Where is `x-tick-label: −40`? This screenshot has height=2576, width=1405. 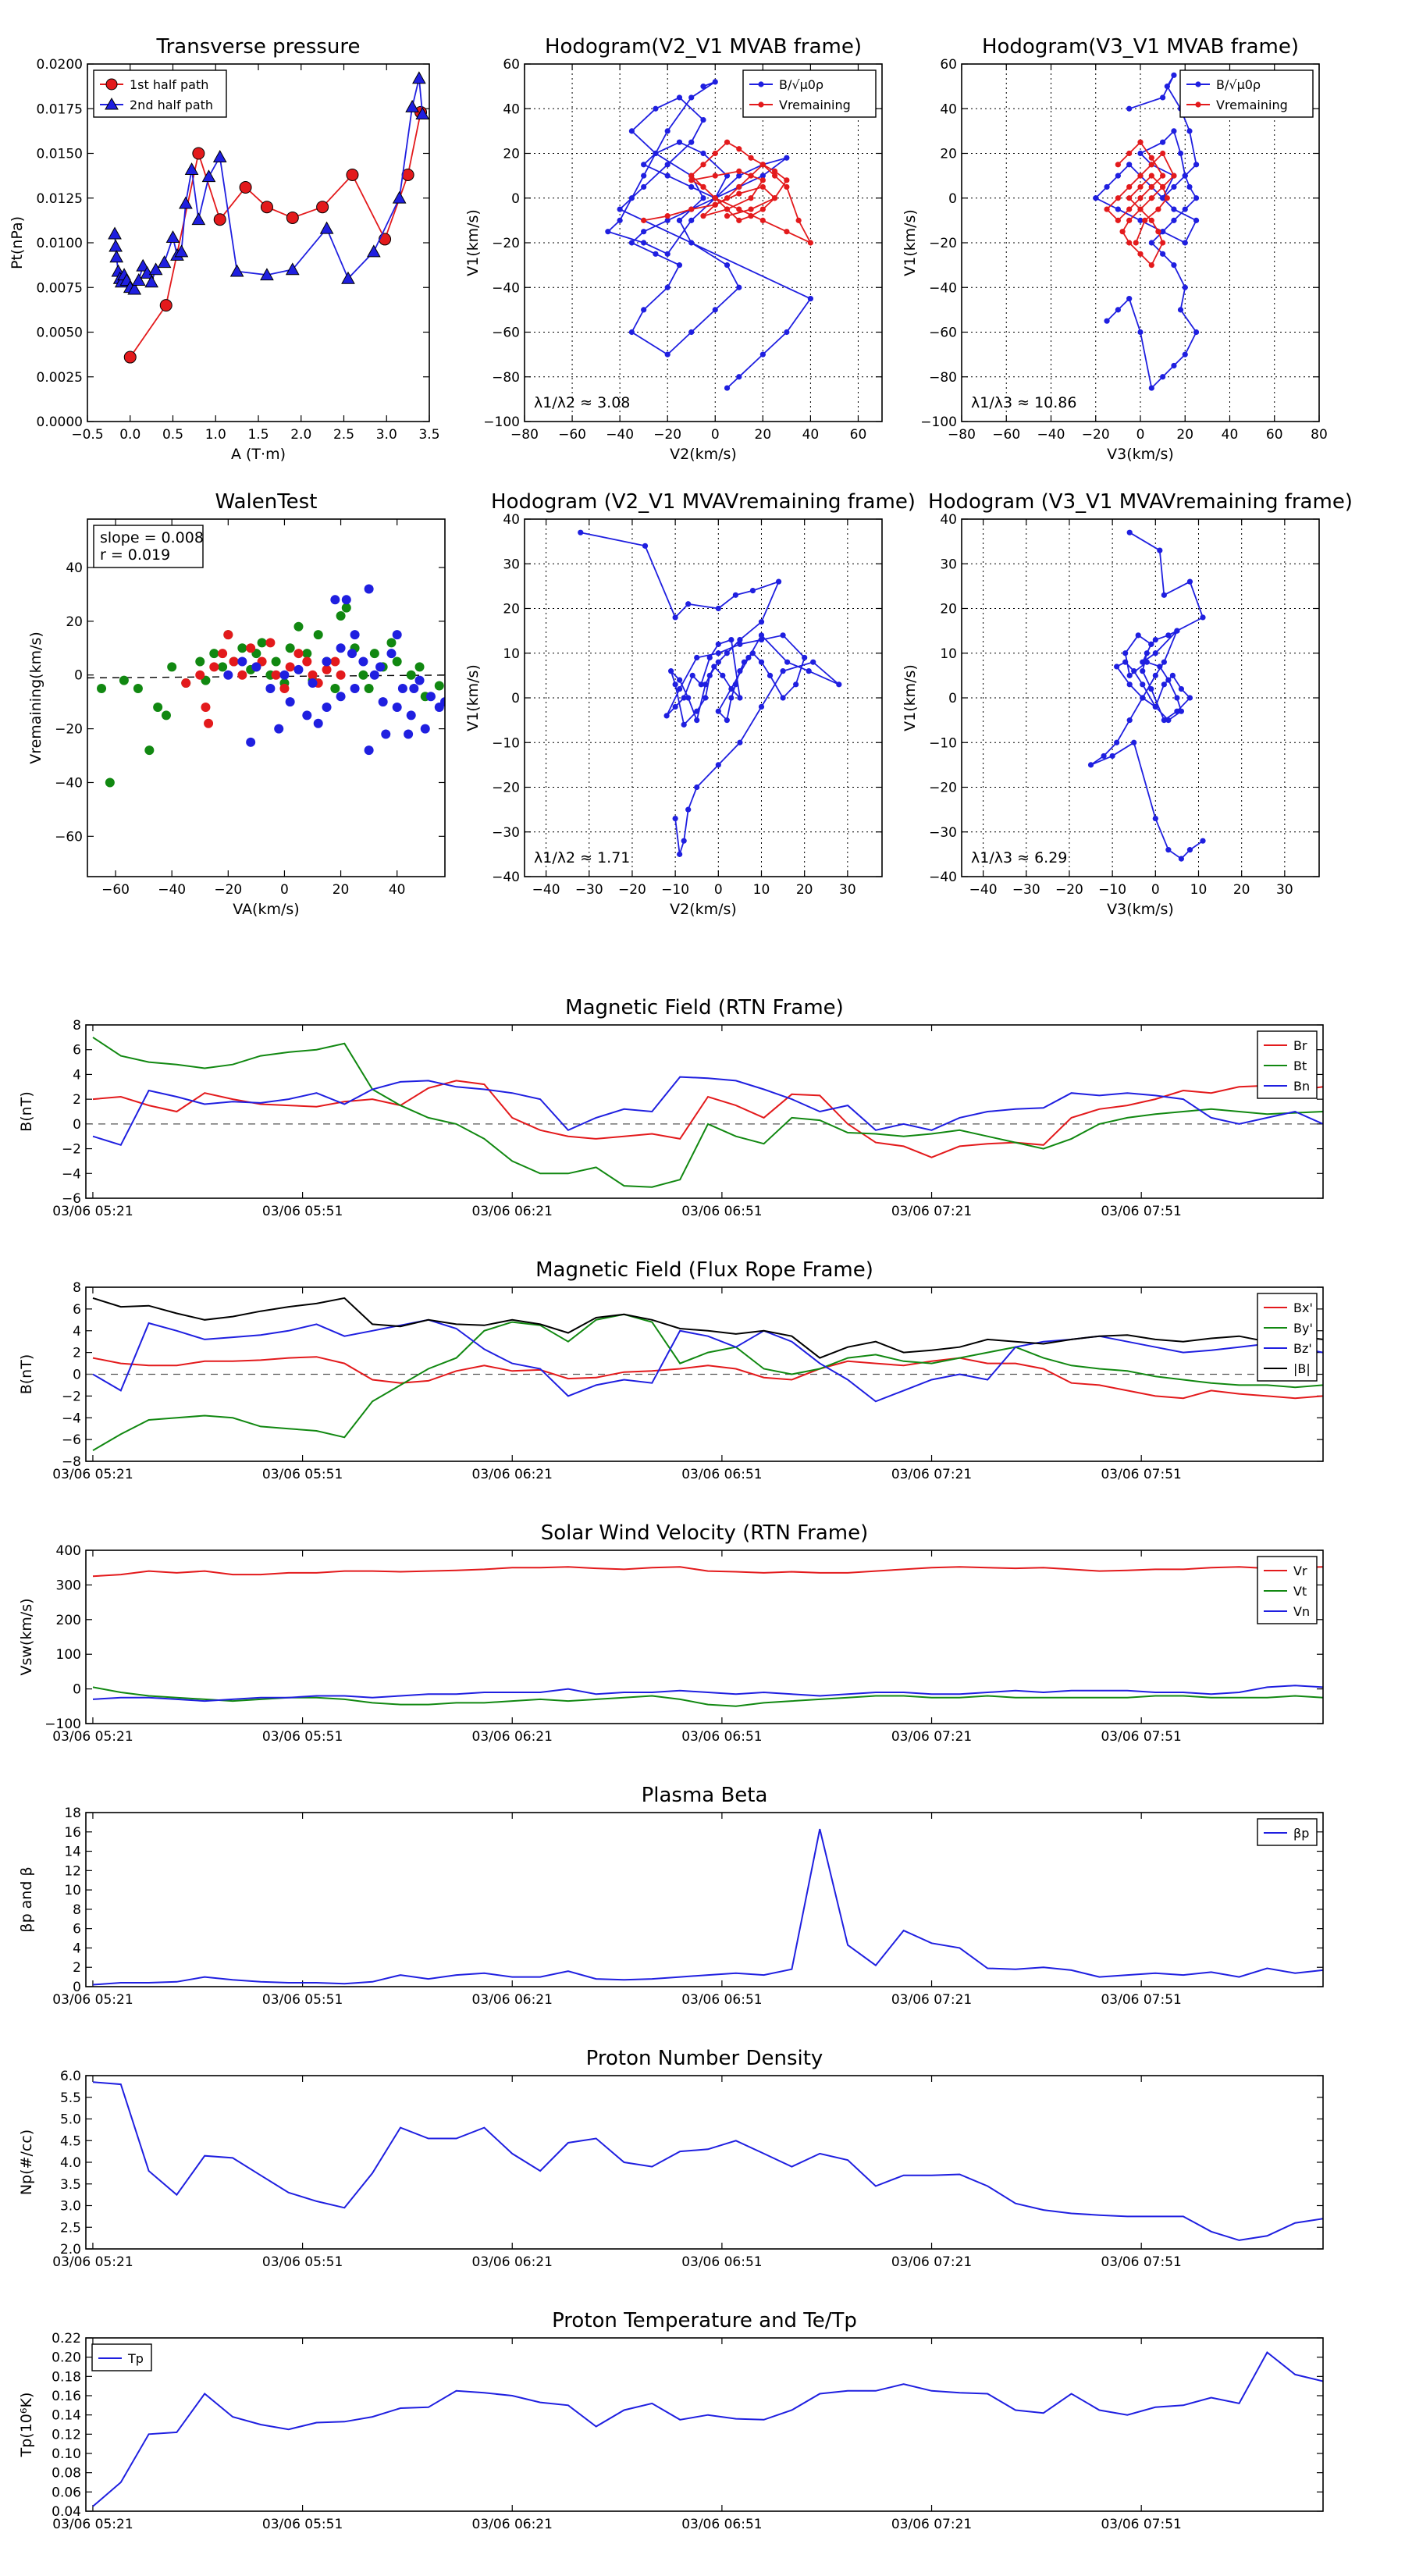
x-tick-label: −40 is located at coordinates (620, 435).